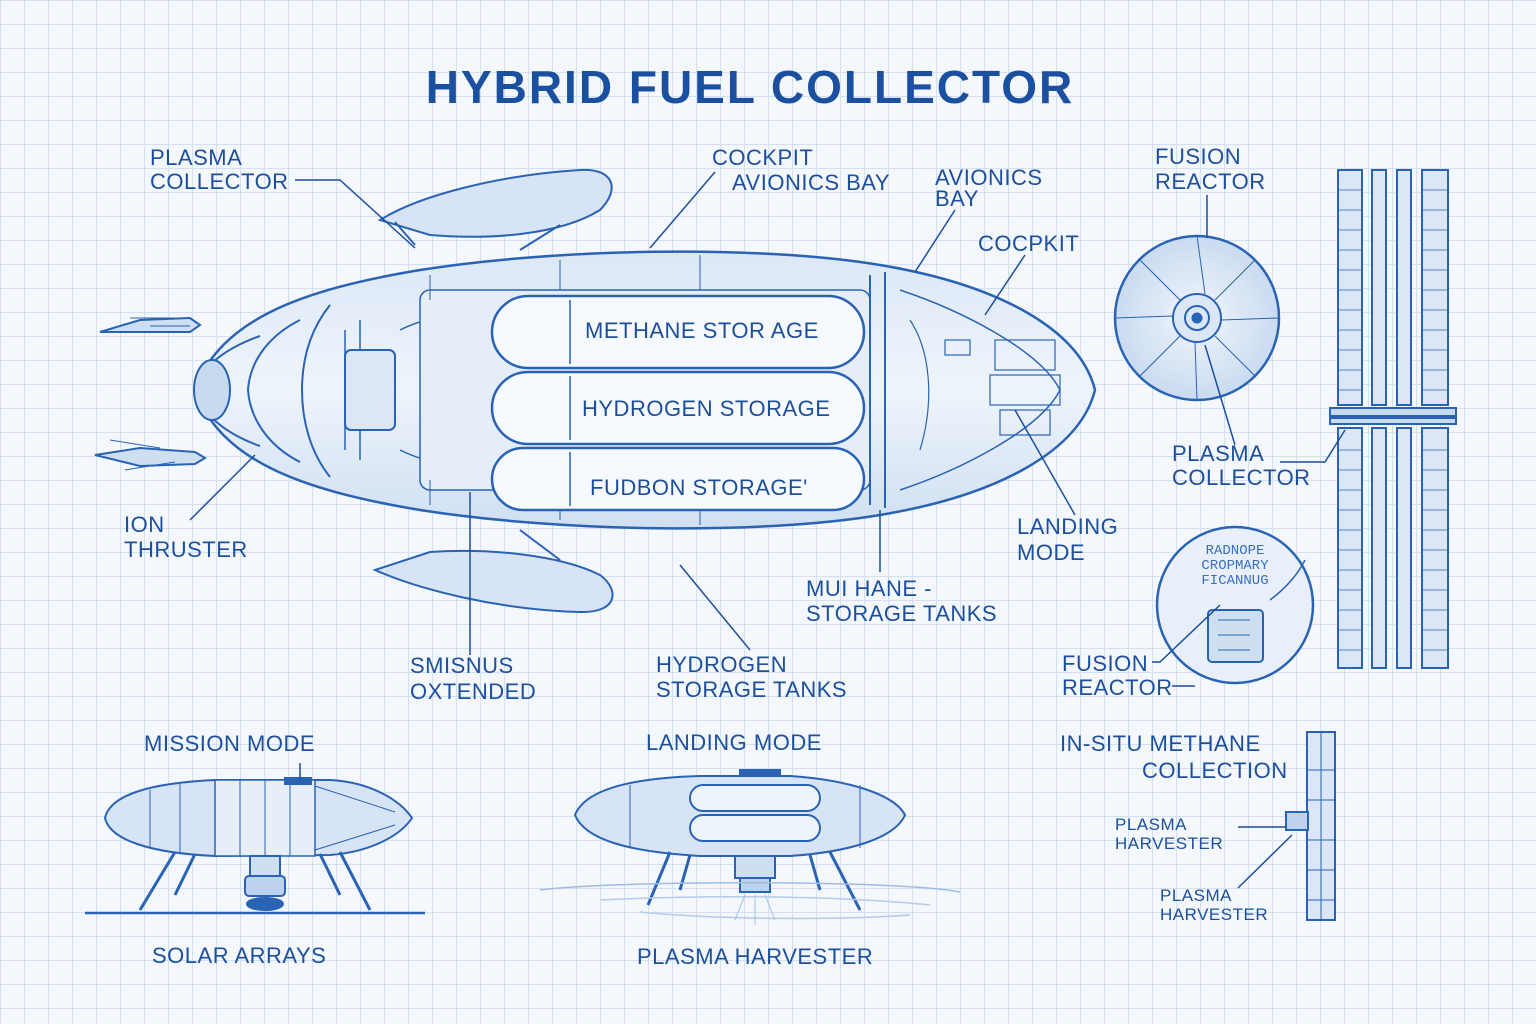 The image size is (1536, 1024). I want to click on label-solar-arrays: SOLAR ARRAYS, so click(239, 955).